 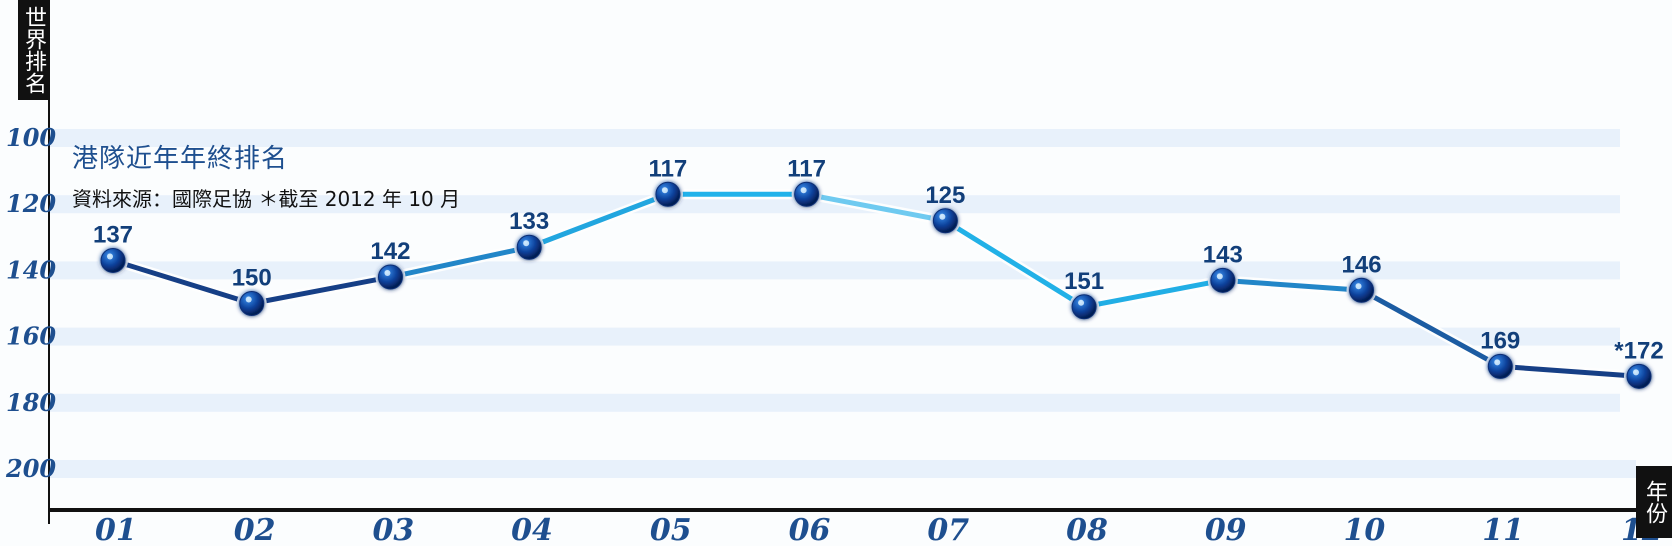 What do you see at coordinates (31, 203) in the screenshot?
I see `y-tick-label: 120` at bounding box center [31, 203].